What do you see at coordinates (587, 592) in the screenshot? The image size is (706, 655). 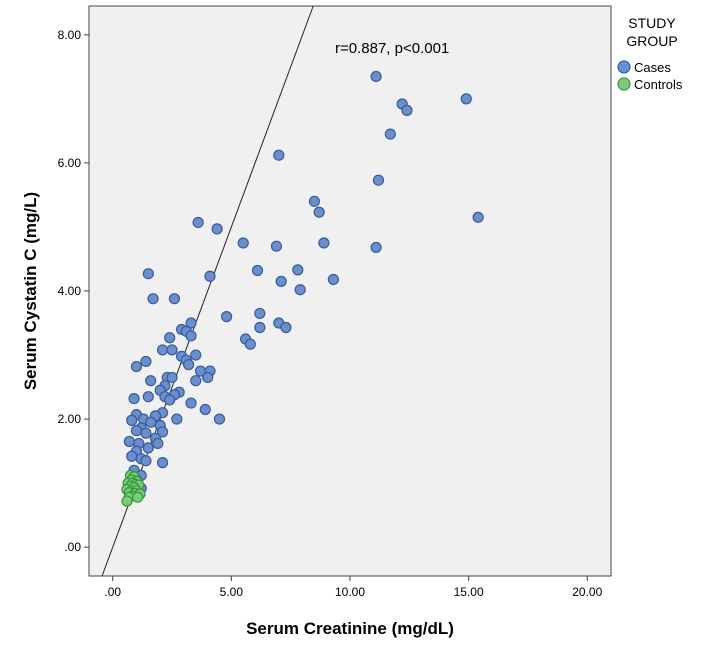 I see `x-tick-label: 20.00` at bounding box center [587, 592].